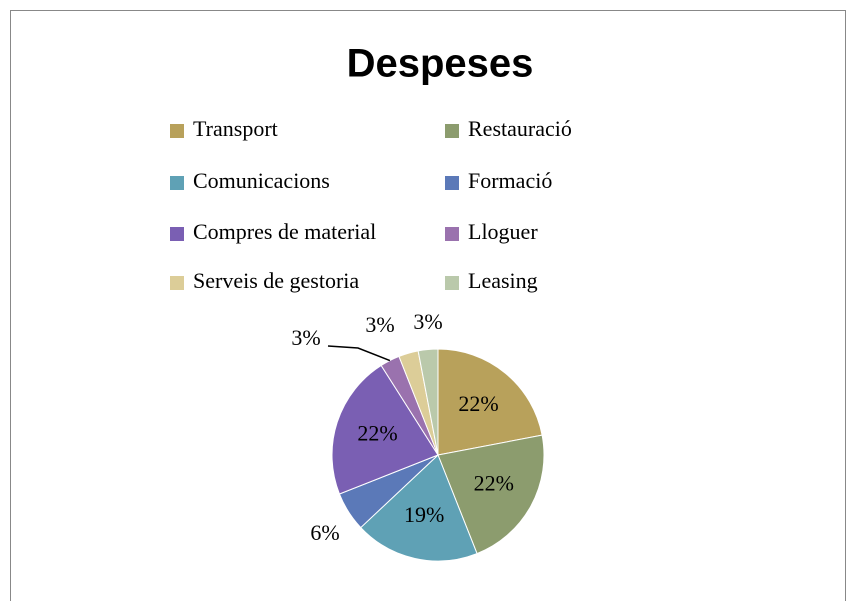 The width and height of the screenshot is (856, 601). What do you see at coordinates (284, 231) in the screenshot?
I see `legend-label: Compres de material` at bounding box center [284, 231].